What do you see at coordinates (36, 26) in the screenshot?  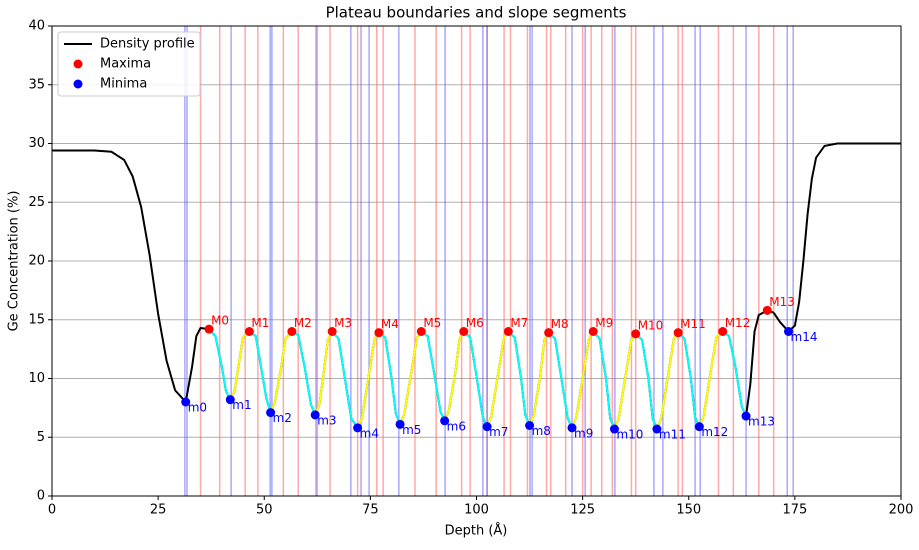 I see `y-tick-label: 40` at bounding box center [36, 26].